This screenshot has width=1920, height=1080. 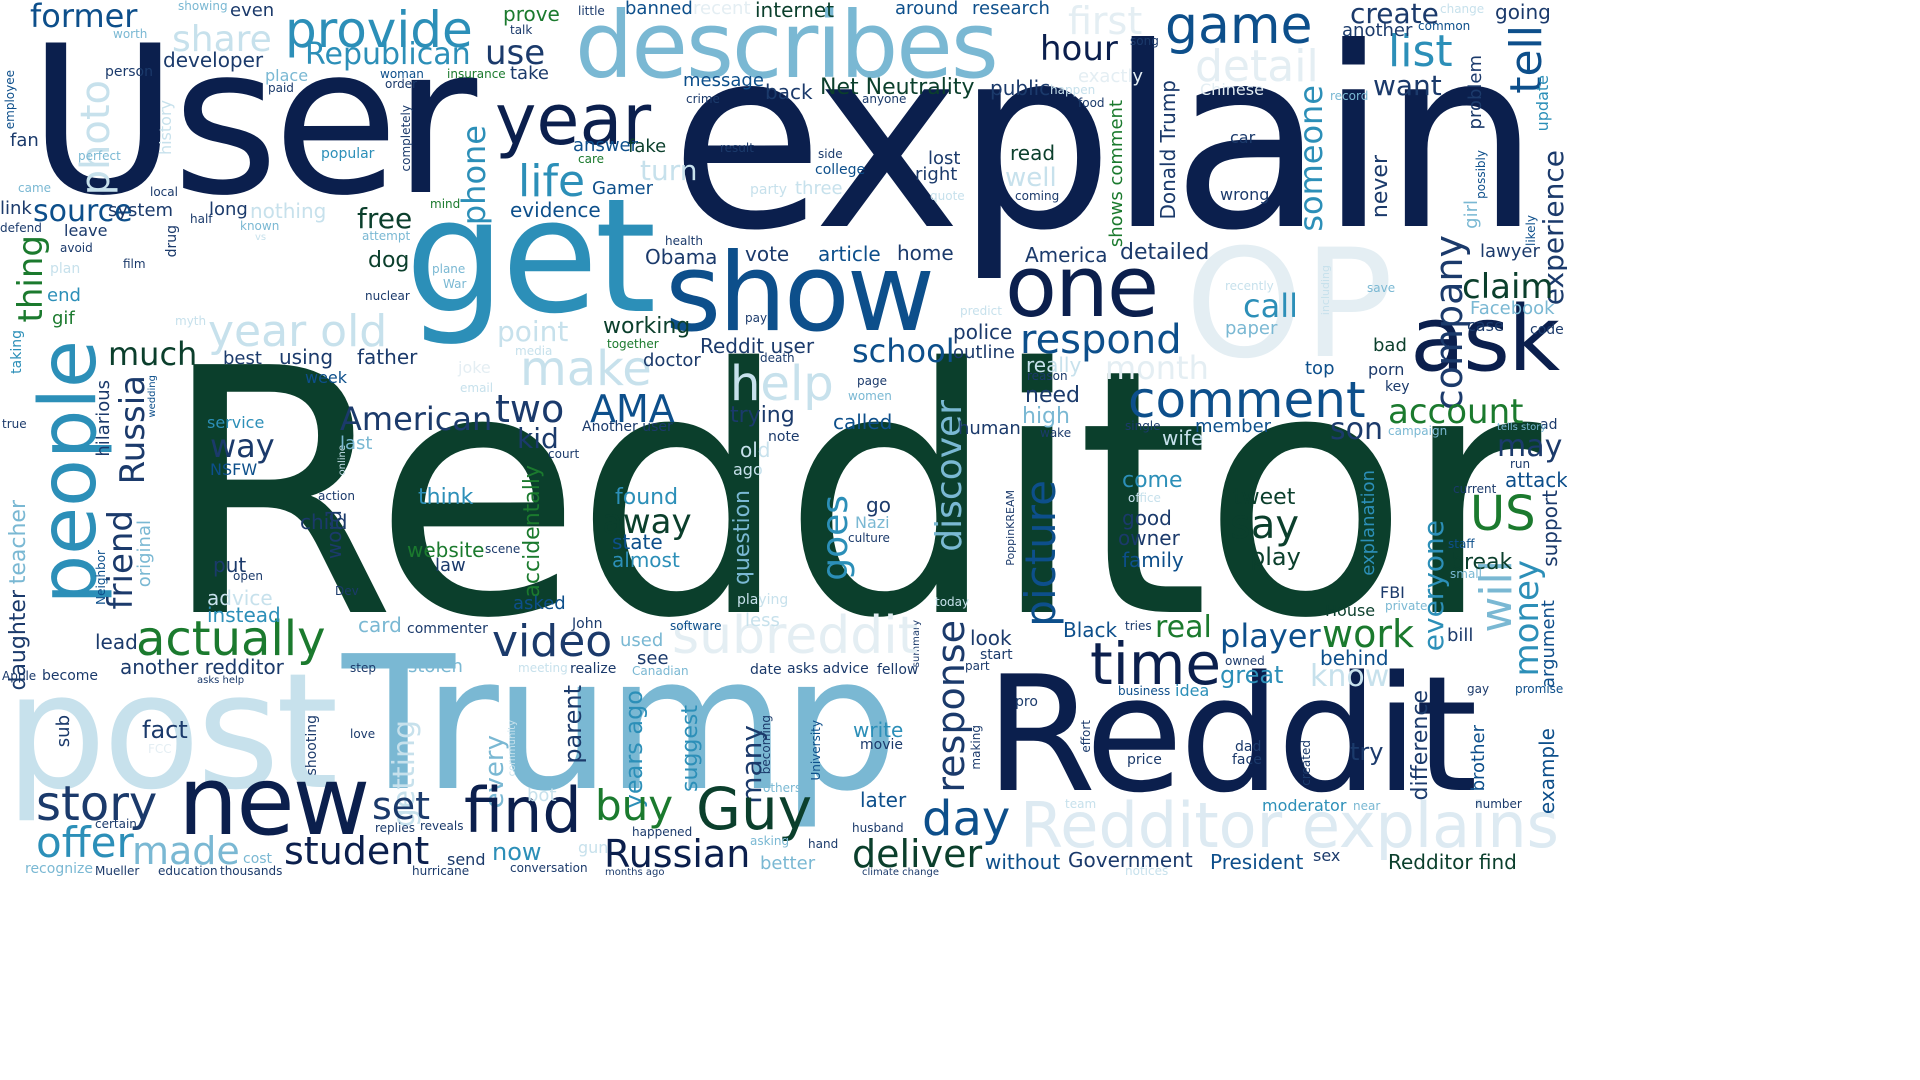 What do you see at coordinates (795, 11) in the screenshot?
I see `word-internet: internet` at bounding box center [795, 11].